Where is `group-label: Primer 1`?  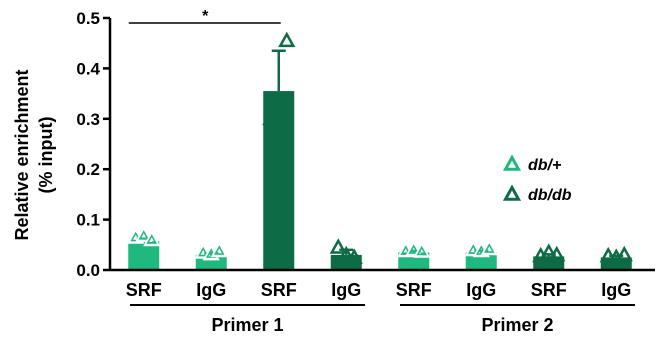
group-label: Primer 1 is located at coordinates (247, 325).